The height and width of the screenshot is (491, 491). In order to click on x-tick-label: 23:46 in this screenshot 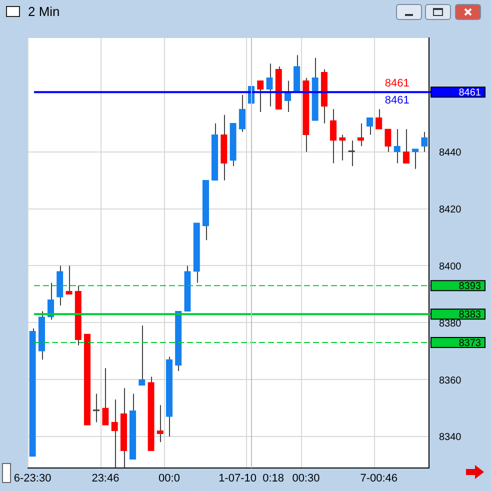, I will do `click(106, 478)`.